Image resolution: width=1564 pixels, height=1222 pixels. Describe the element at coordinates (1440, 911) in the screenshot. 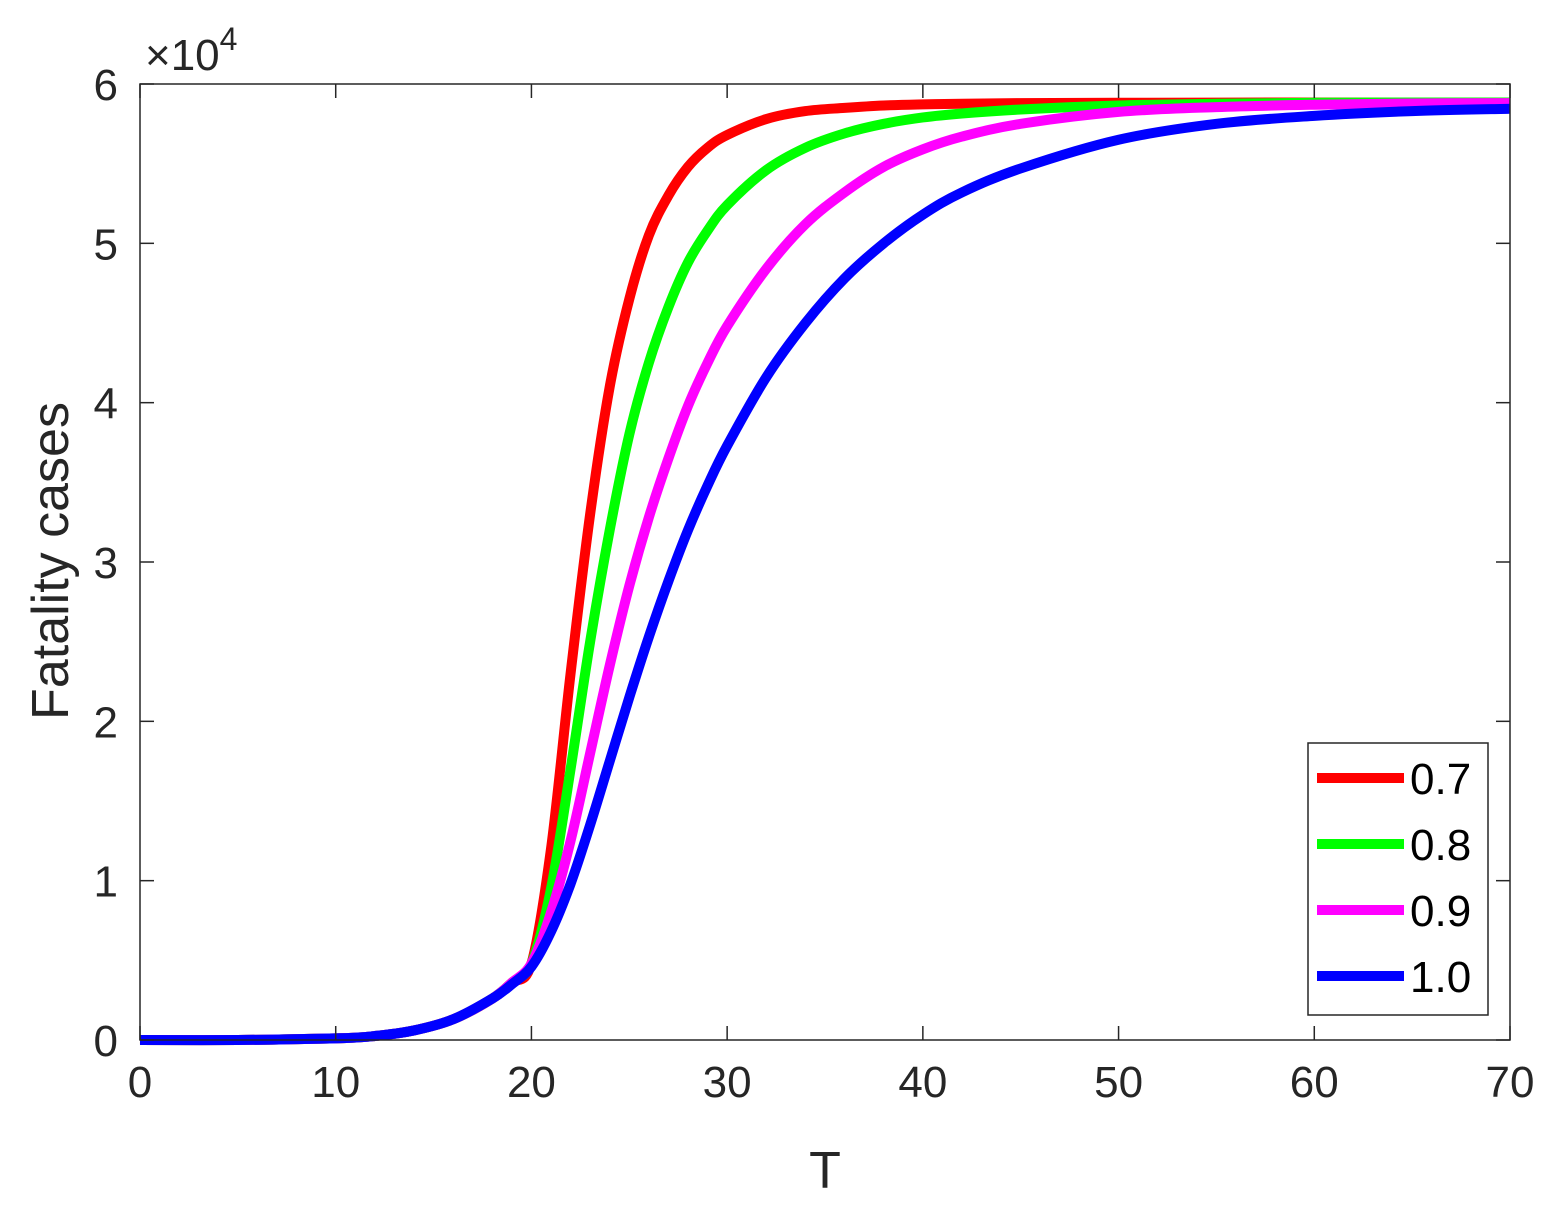

I see `legend-label: 0.9` at that location.